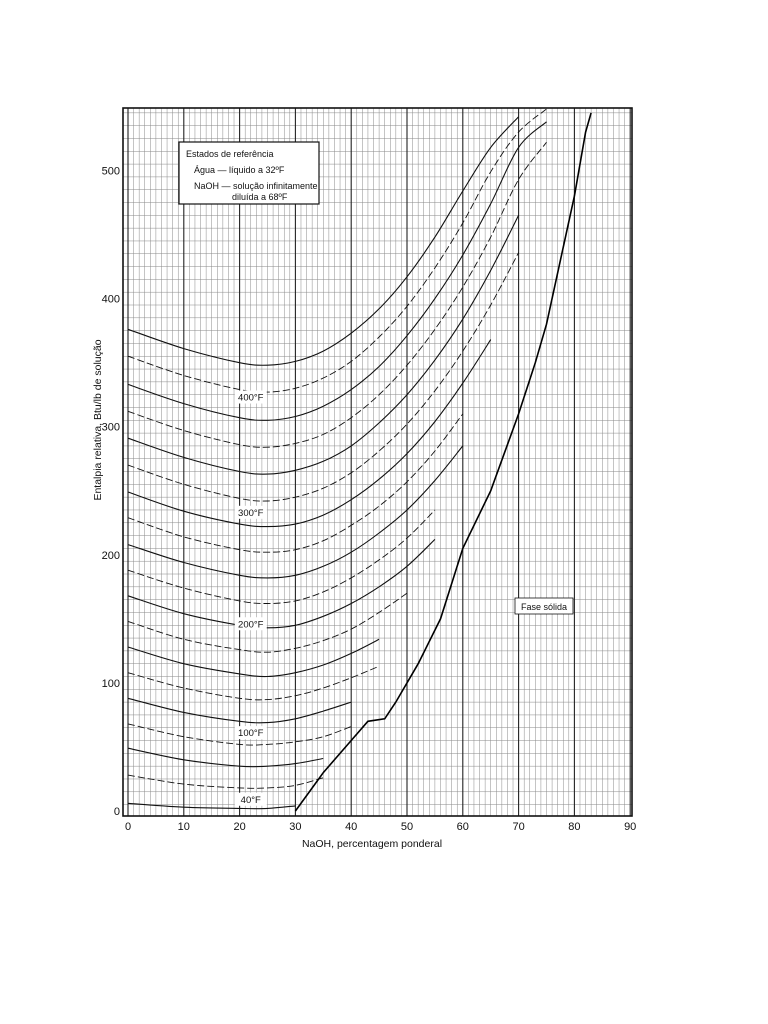 The width and height of the screenshot is (768, 1024). Describe the element at coordinates (260, 197) in the screenshot. I see `reference-box-naoh-cont: diluída a 68ºF` at that location.